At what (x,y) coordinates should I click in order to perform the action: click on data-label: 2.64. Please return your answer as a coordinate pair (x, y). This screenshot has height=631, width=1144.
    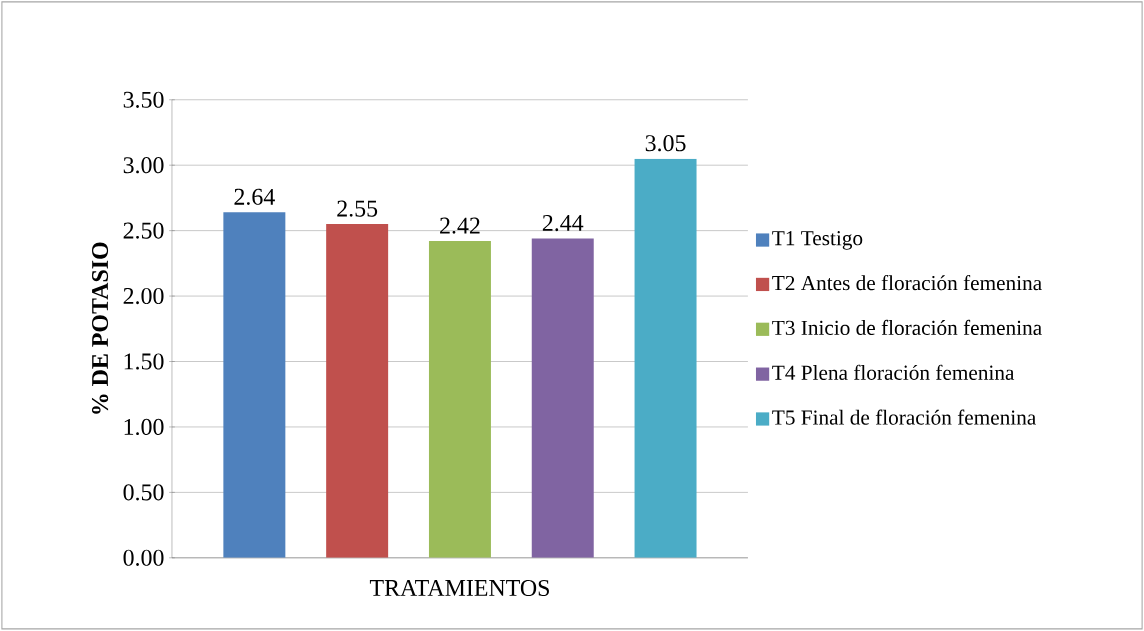
    Looking at the image, I should click on (254, 197).